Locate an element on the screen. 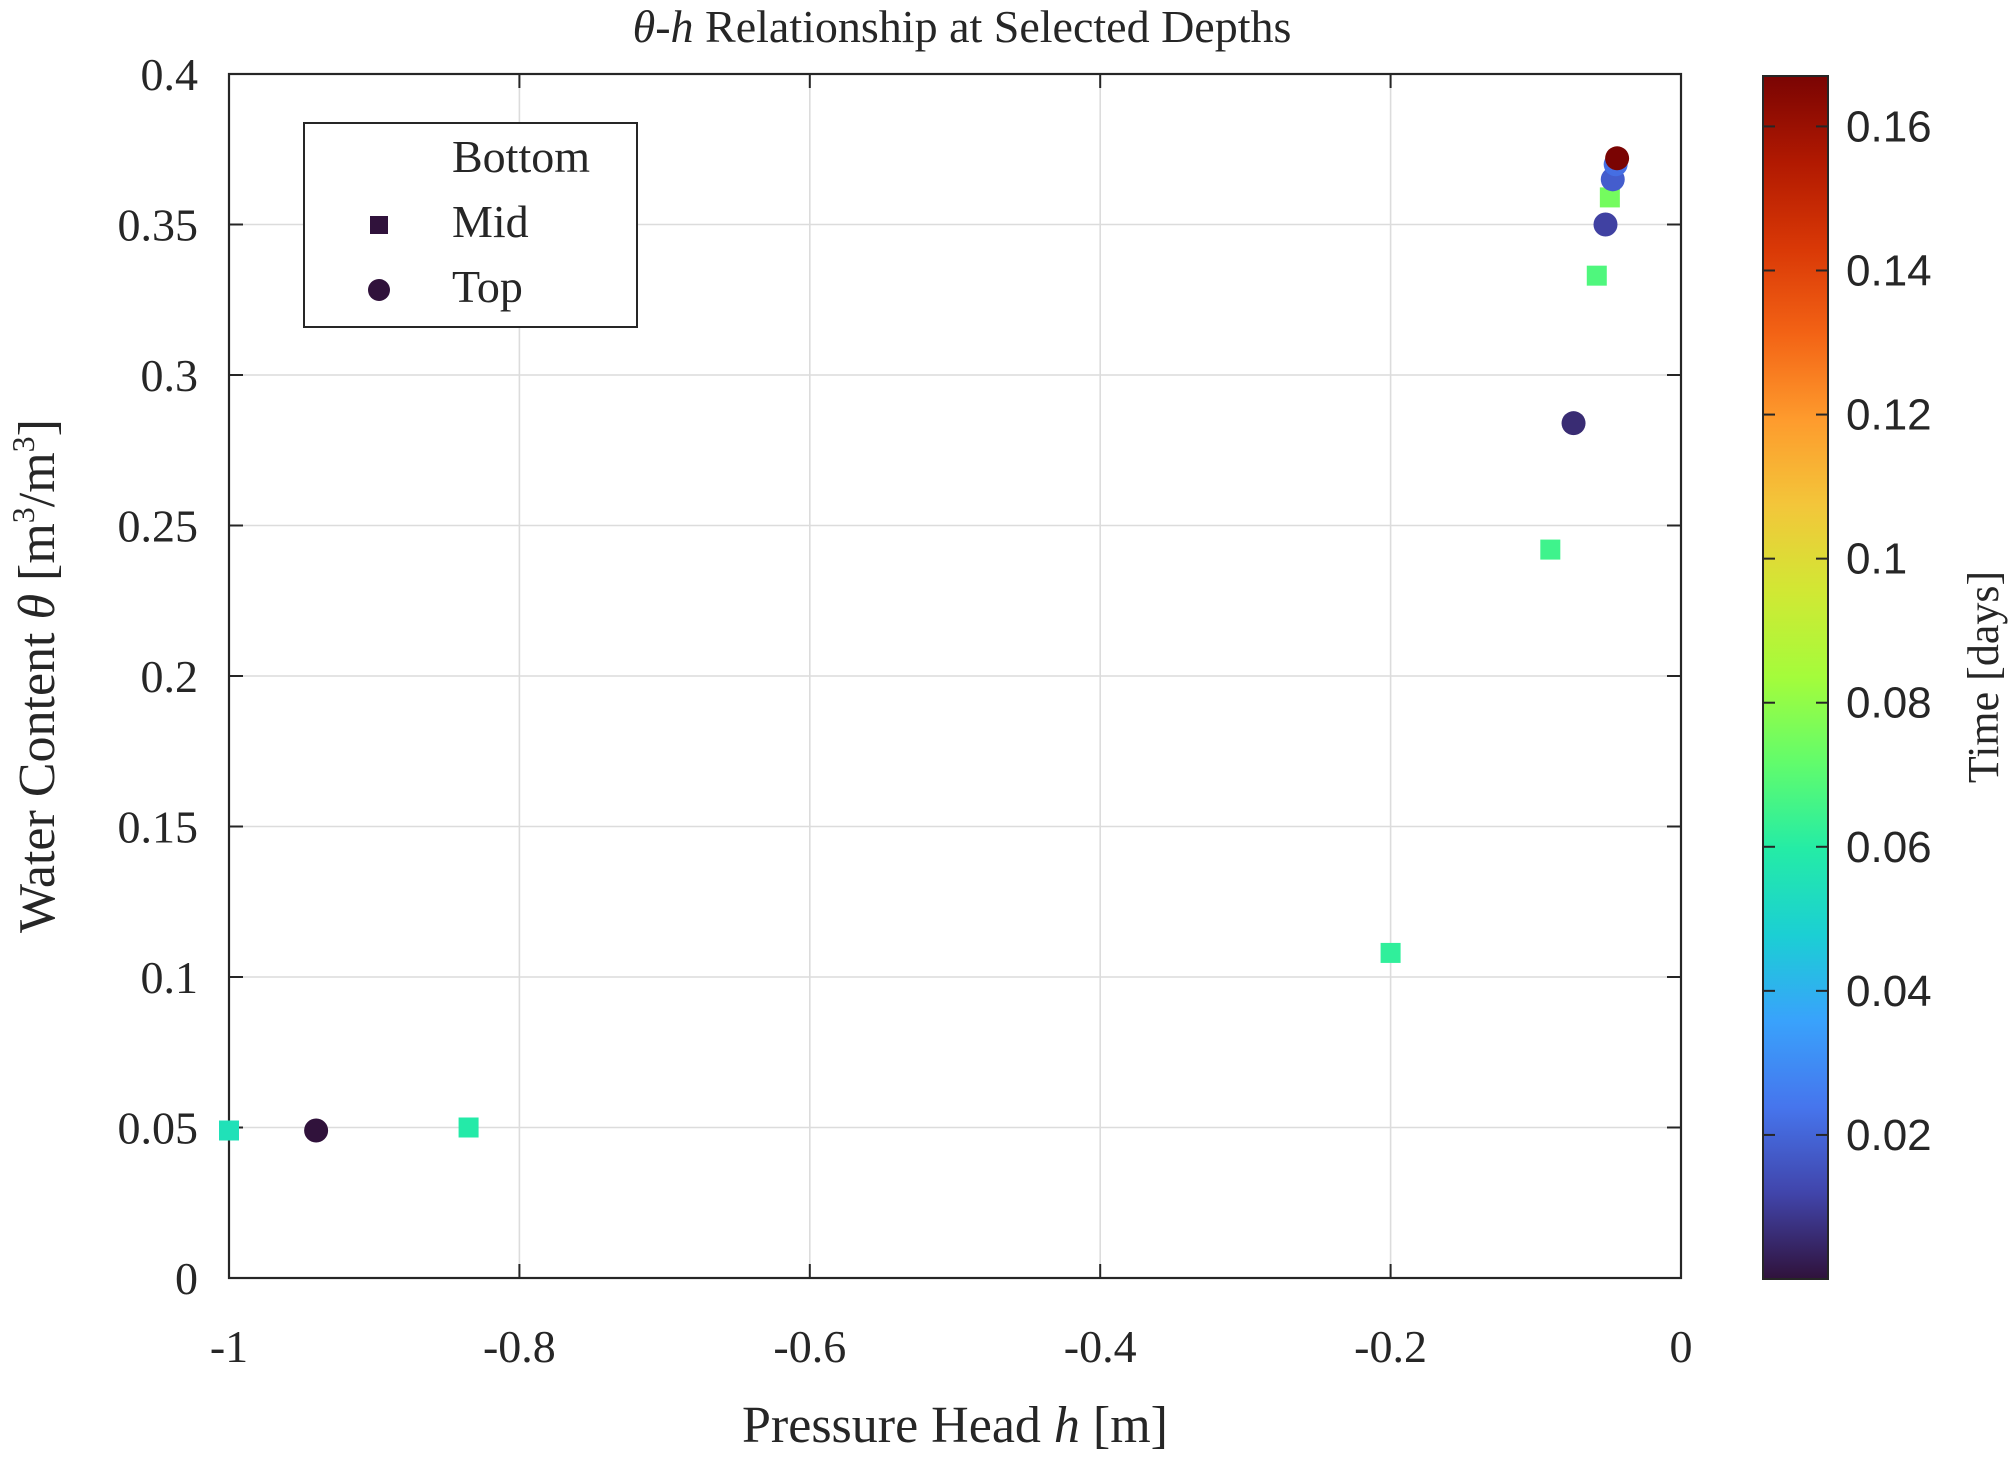 The image size is (2010, 1458). y-tick-label: 0.4 is located at coordinates (170, 74).